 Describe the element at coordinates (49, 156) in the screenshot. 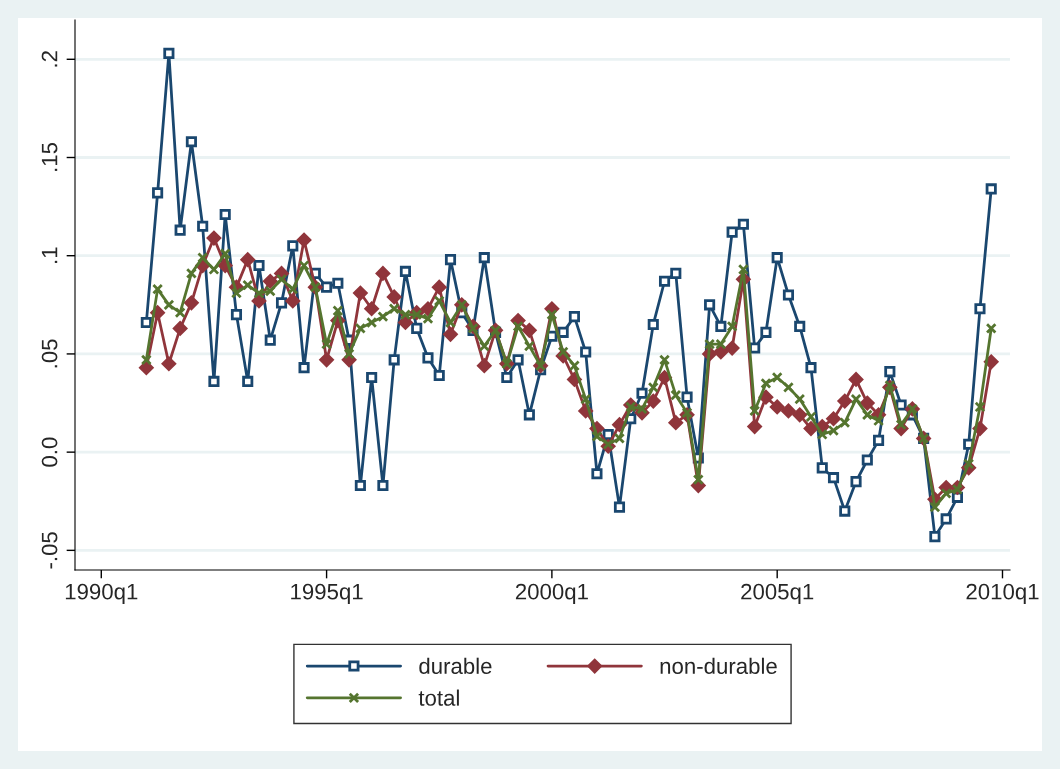

I see `y-tick-label: .15` at that location.